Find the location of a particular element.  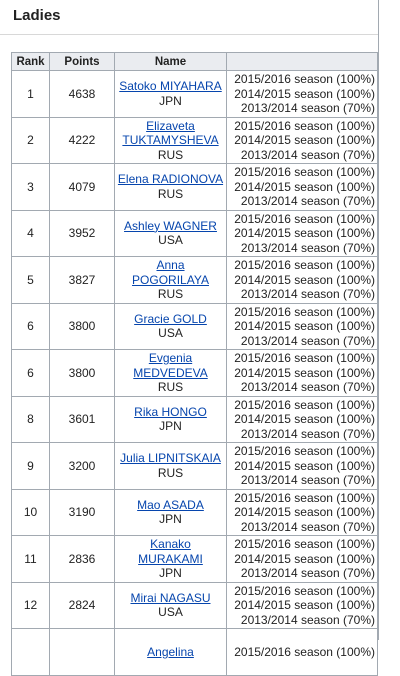

points-cell is located at coordinates (82, 652).